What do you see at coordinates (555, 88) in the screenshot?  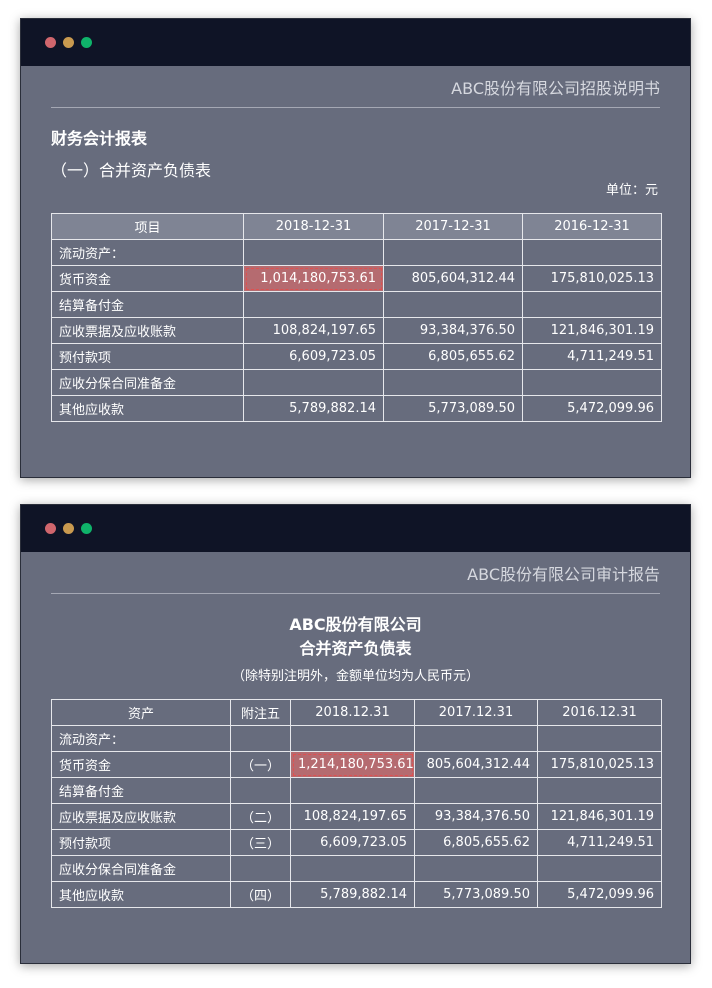 I see `document-title: ABC股份有限公司招股说明书` at bounding box center [555, 88].